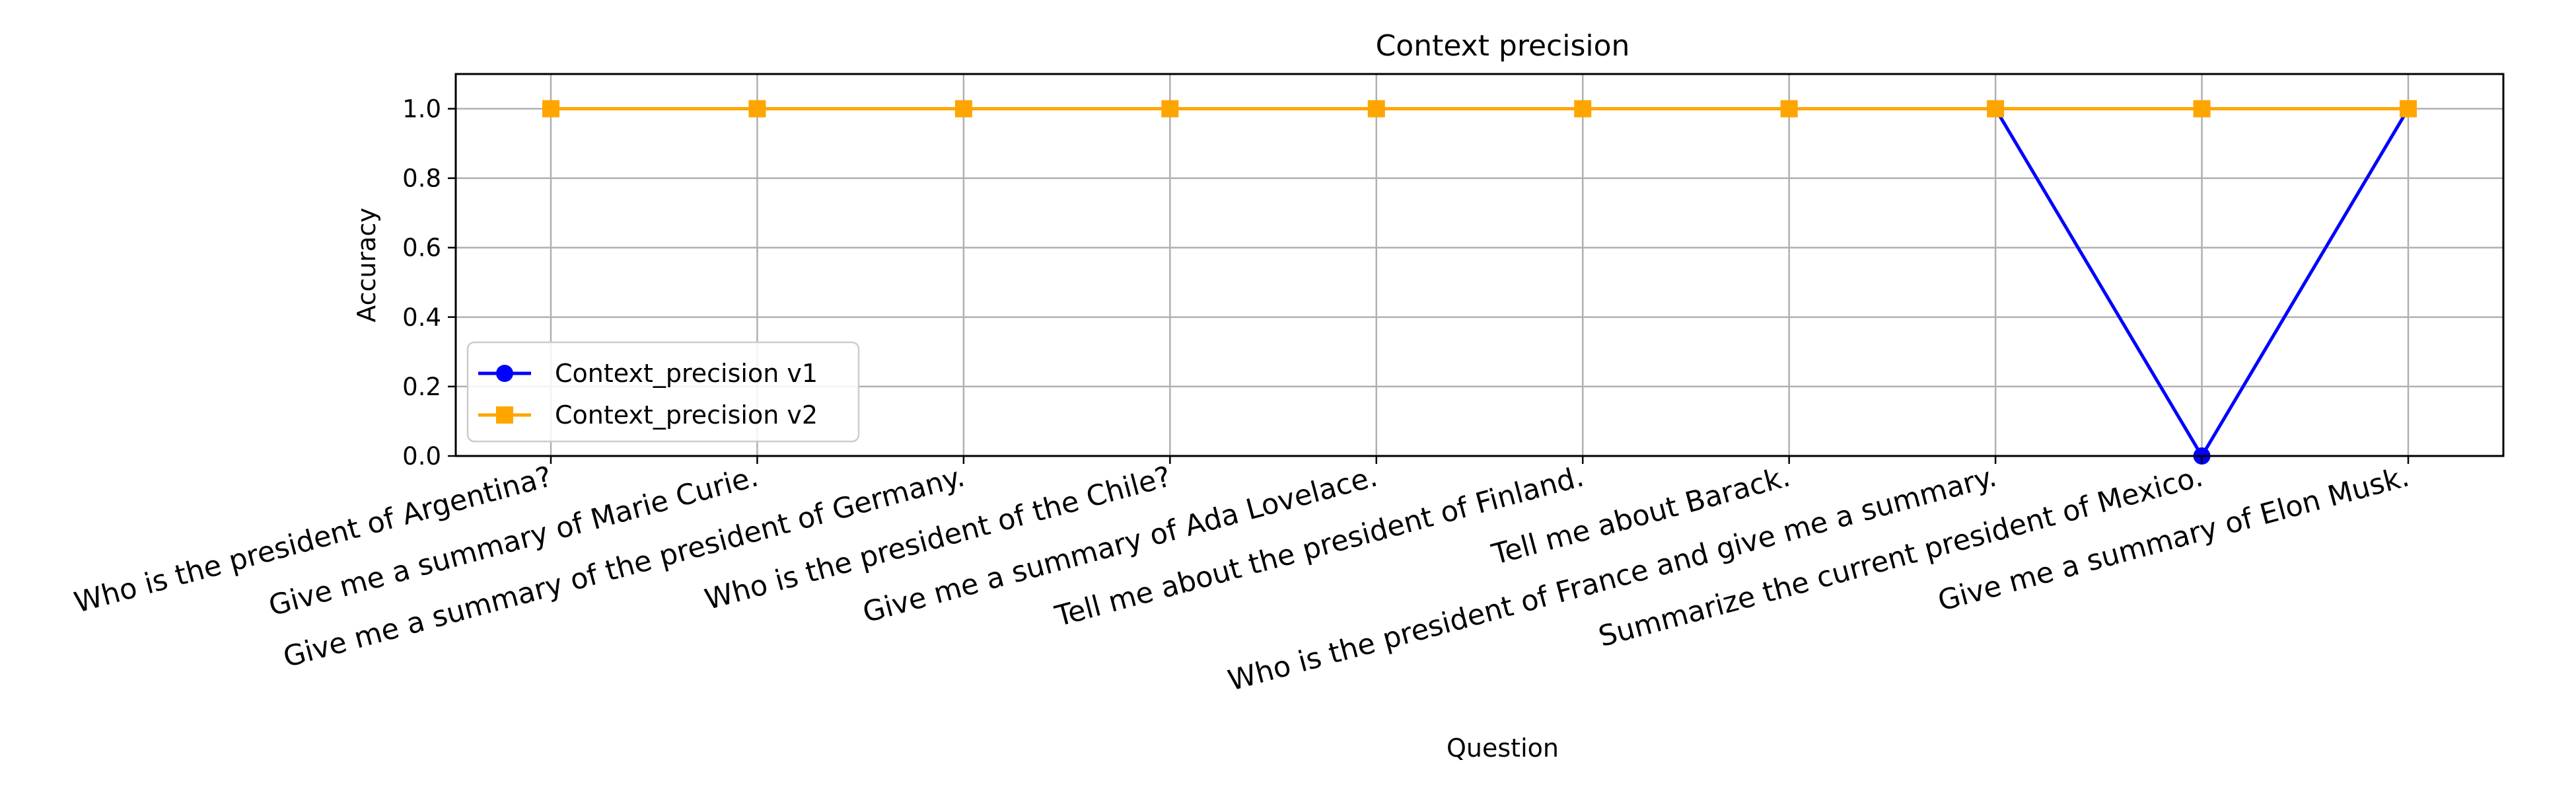 This screenshot has width=2576, height=793. What do you see at coordinates (422, 179) in the screenshot?
I see `y-tick-label: 0.8` at bounding box center [422, 179].